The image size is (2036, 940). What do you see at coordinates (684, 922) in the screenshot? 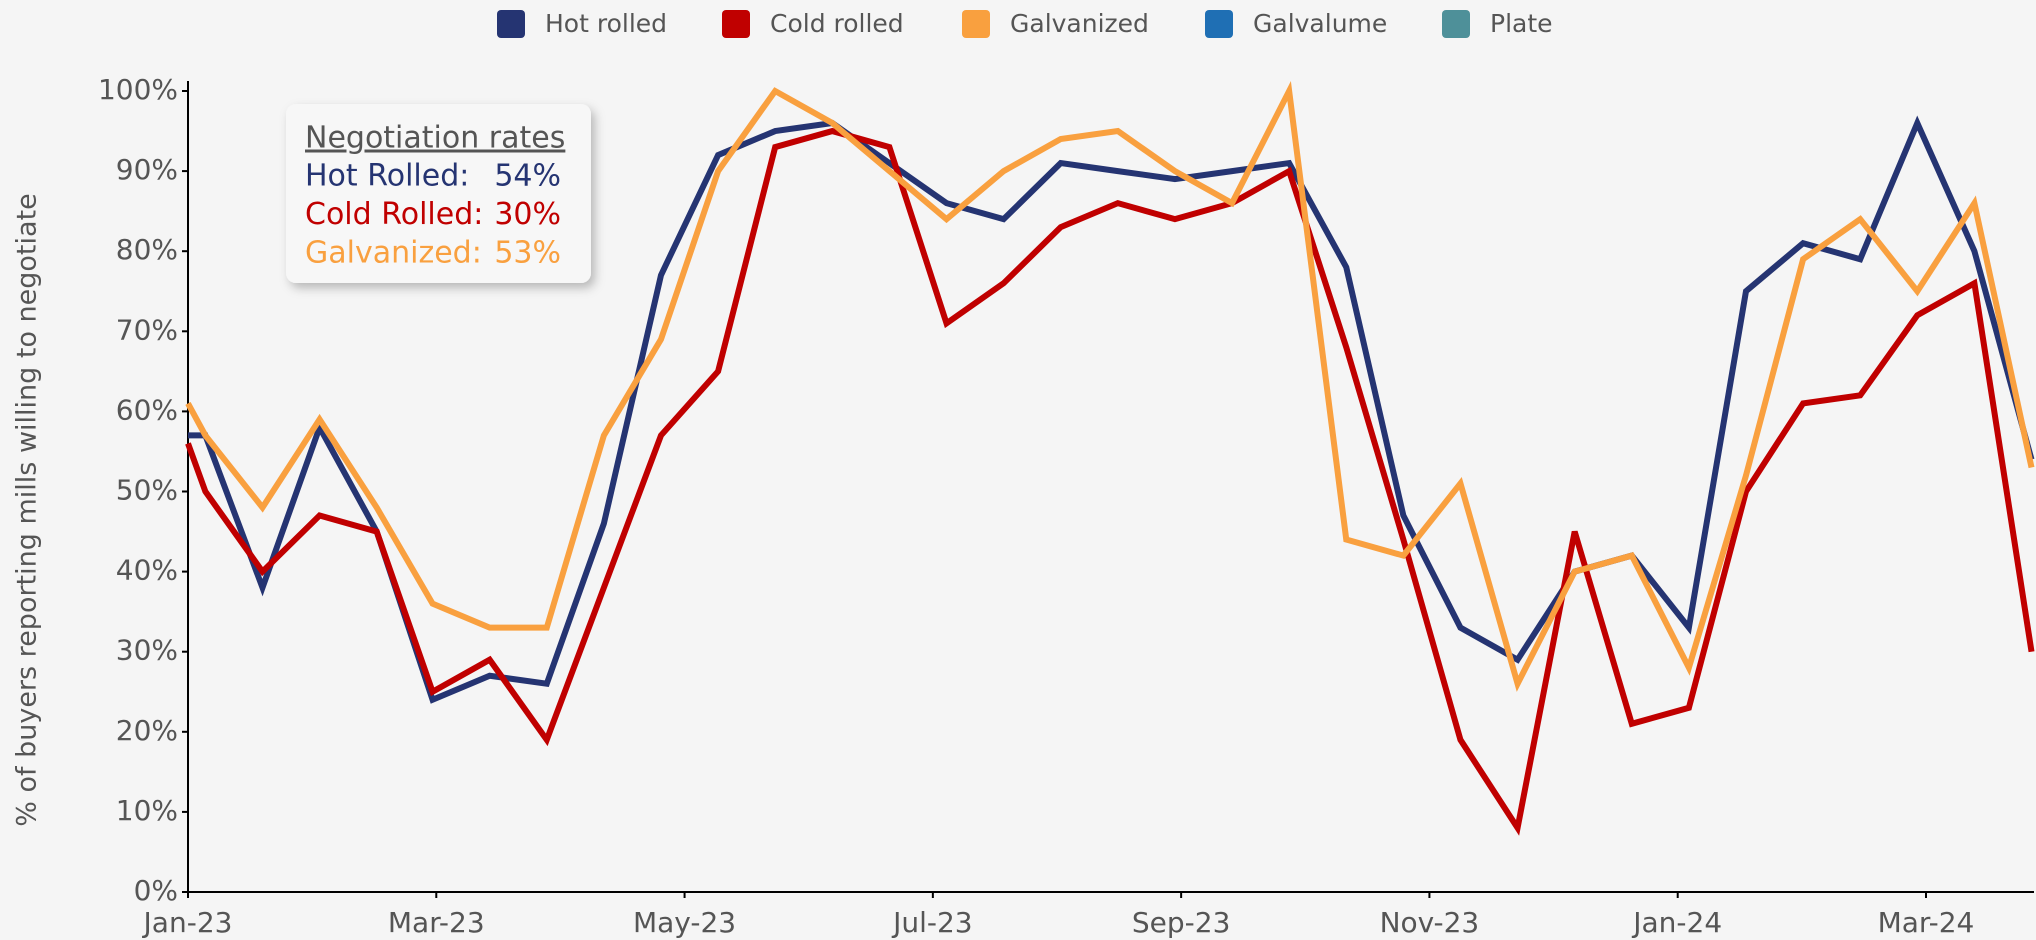
I see `x-tick-label: May-23` at bounding box center [684, 922].